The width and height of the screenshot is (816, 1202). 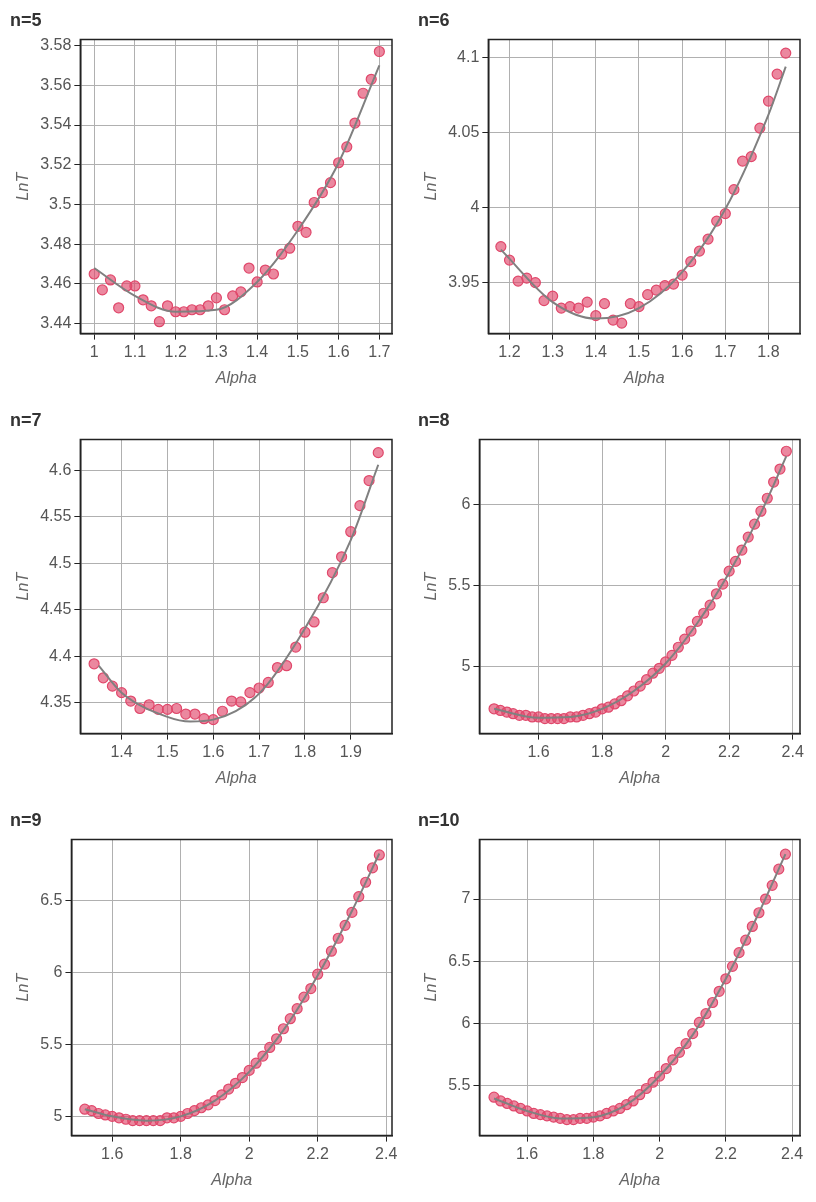 What do you see at coordinates (434, 19) in the screenshot?
I see `chart-title: n=6` at bounding box center [434, 19].